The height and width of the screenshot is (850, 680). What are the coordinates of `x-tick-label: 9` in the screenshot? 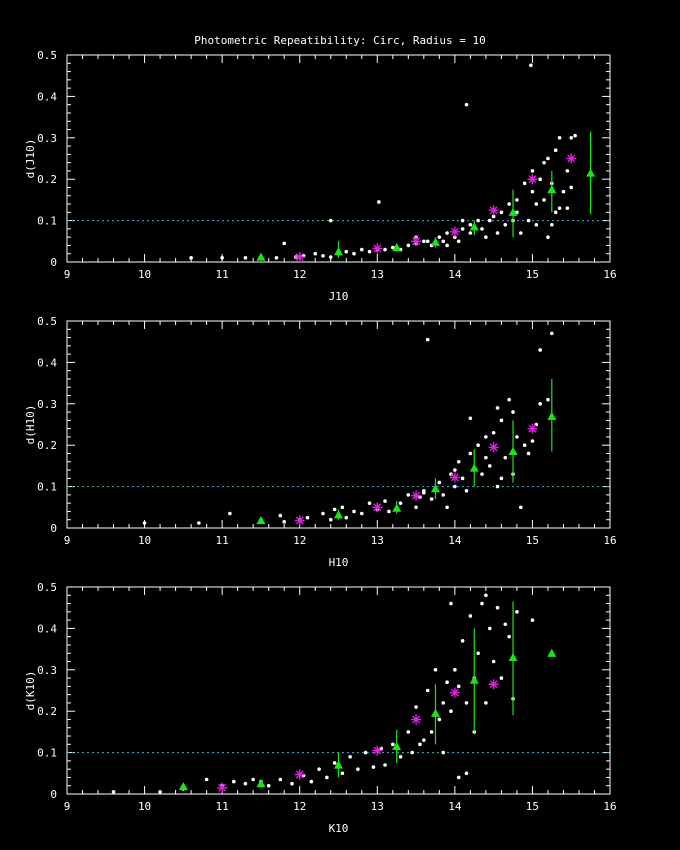 It's located at (67, 540).